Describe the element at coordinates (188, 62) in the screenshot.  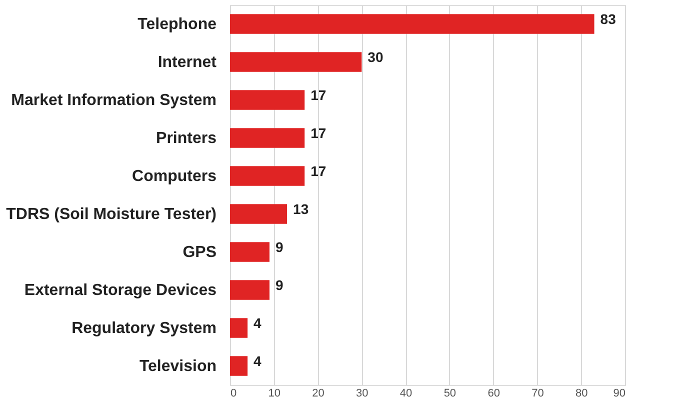
I see `y-tick-label: Internet` at that location.